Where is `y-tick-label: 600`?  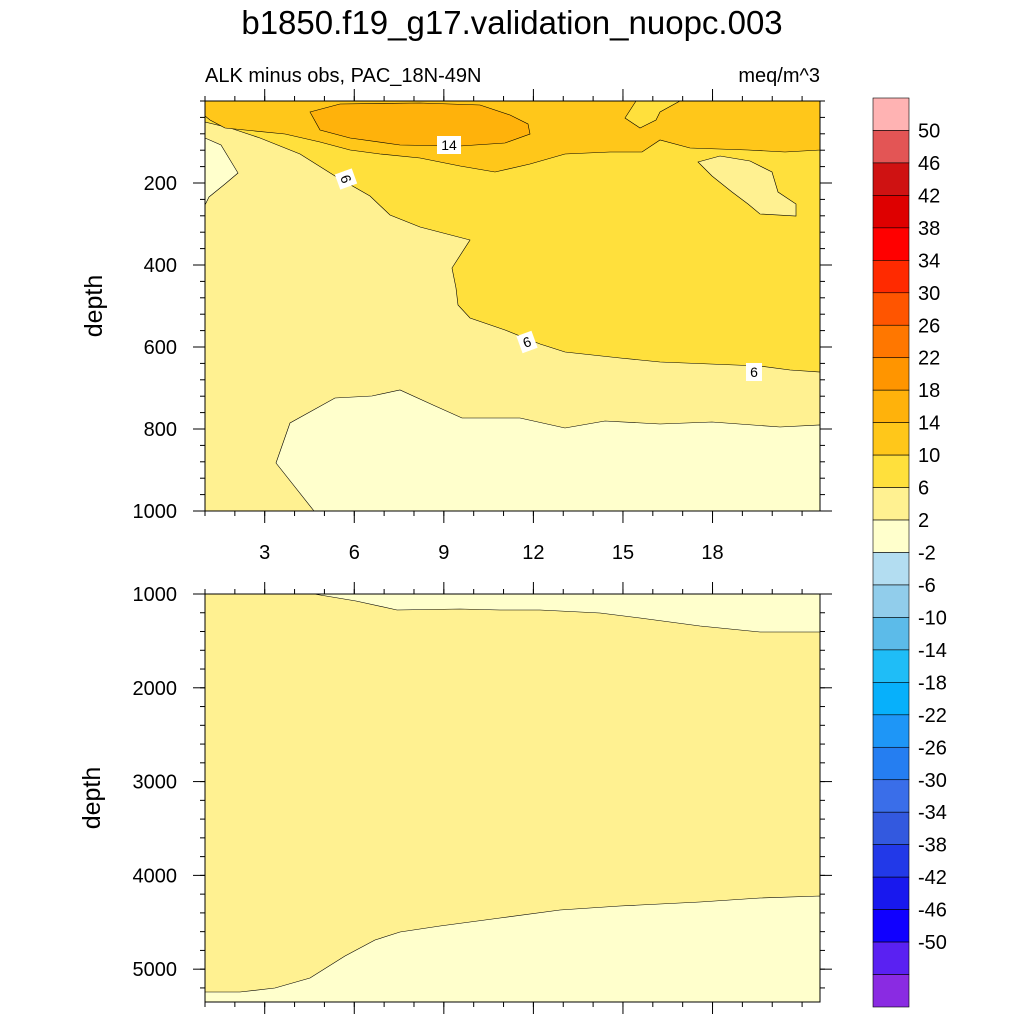
y-tick-label: 600 is located at coordinates (160, 348).